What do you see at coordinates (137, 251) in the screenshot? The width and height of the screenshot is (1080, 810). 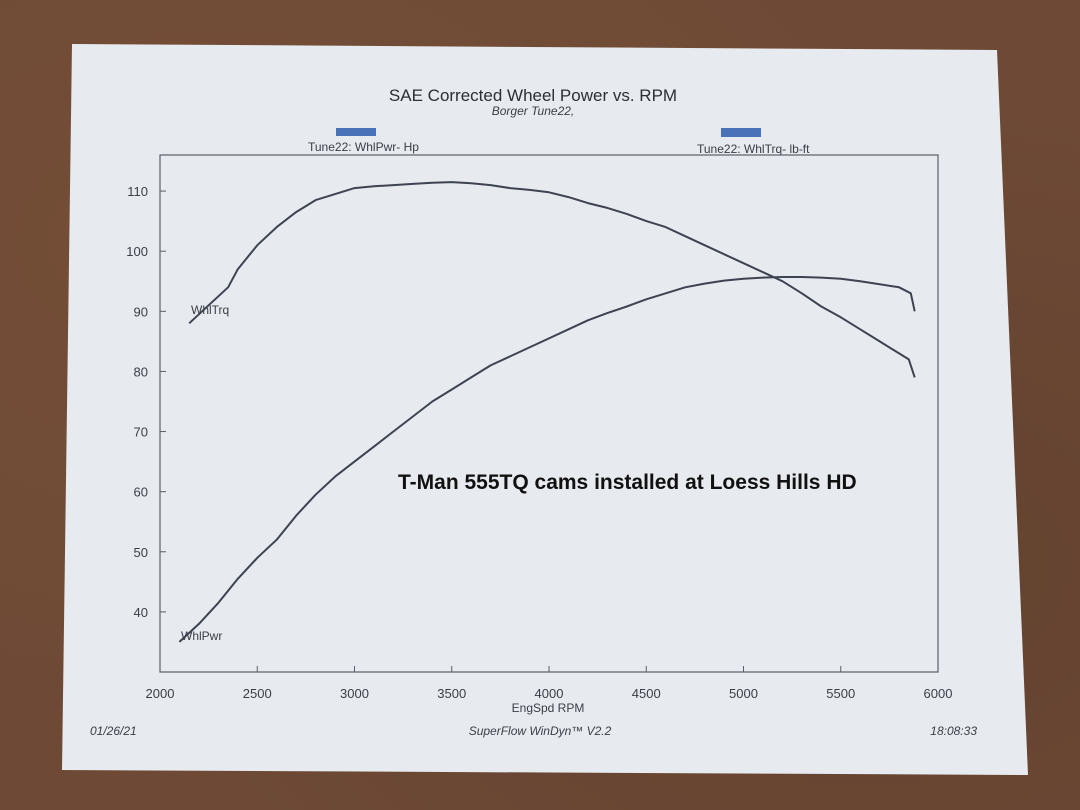 I see `y-tick-label: 100` at bounding box center [137, 251].